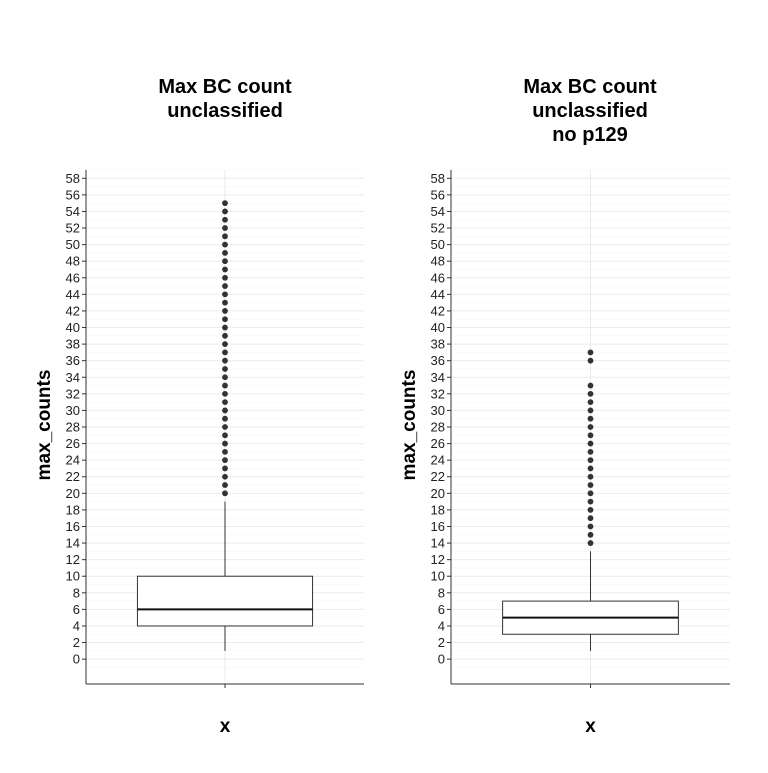  I want to click on y-tick-label: 10, so click(438, 576).